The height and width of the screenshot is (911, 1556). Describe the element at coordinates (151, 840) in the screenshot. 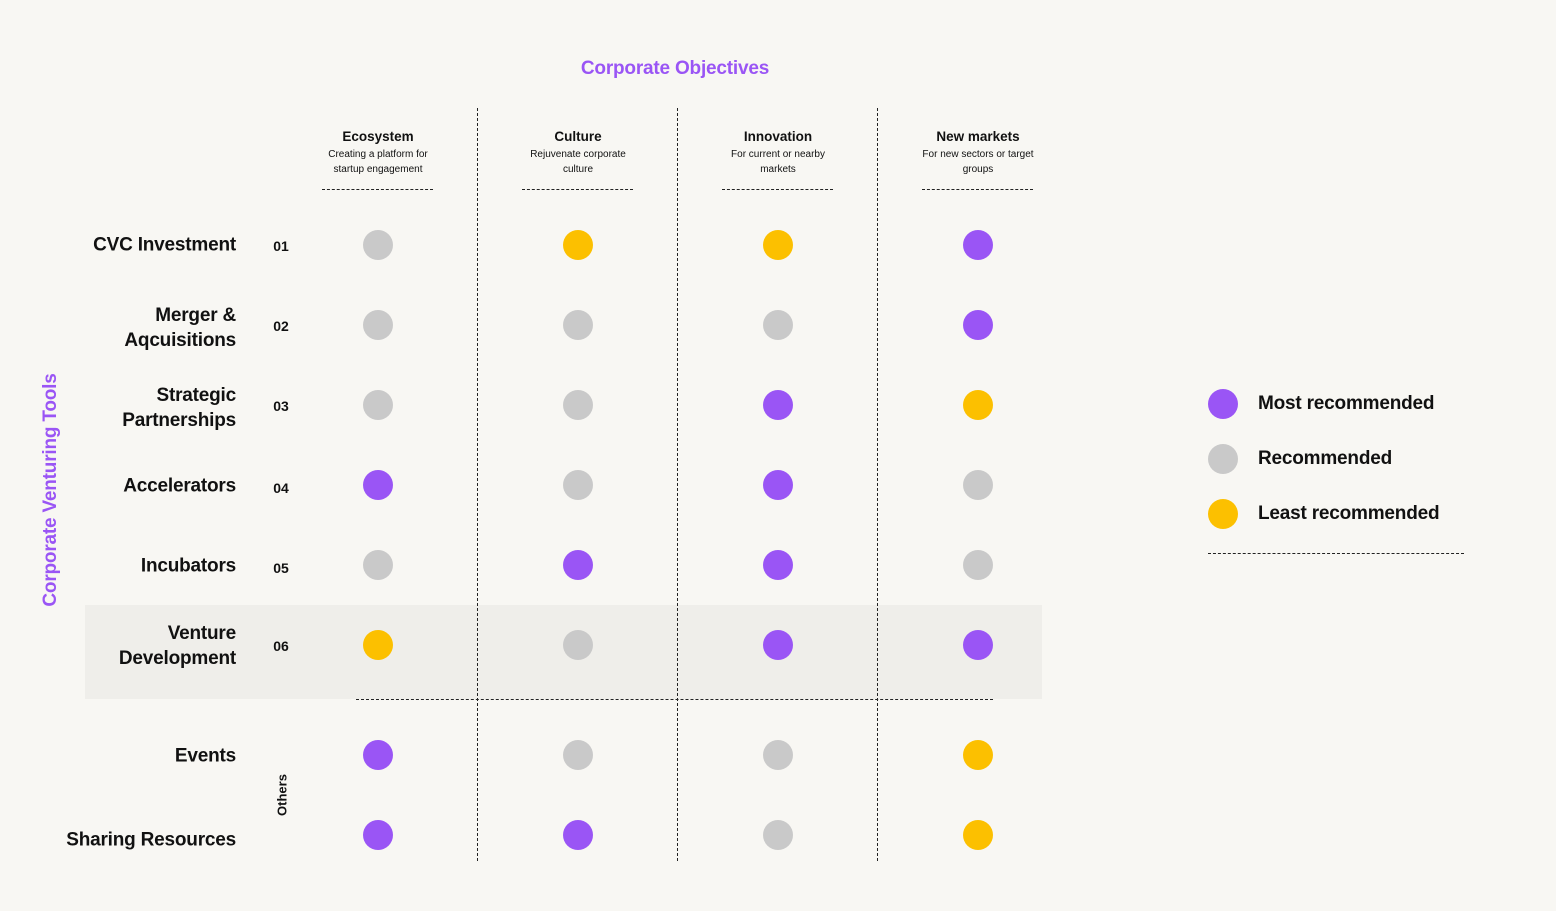

I see `row-label-sharing-resources: Sharing Resources` at that location.